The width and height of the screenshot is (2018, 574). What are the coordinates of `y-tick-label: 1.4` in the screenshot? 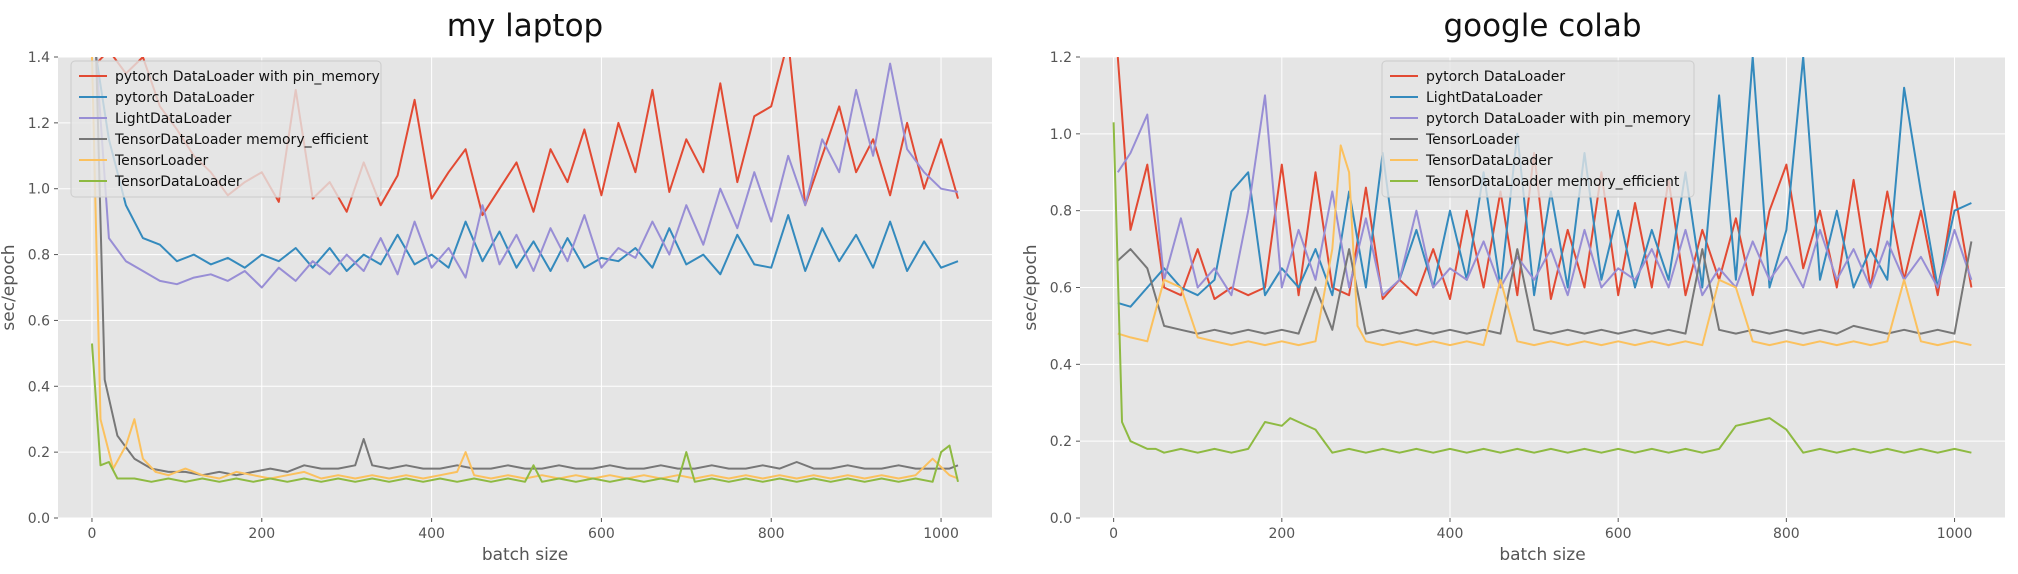 It's located at (39, 58).